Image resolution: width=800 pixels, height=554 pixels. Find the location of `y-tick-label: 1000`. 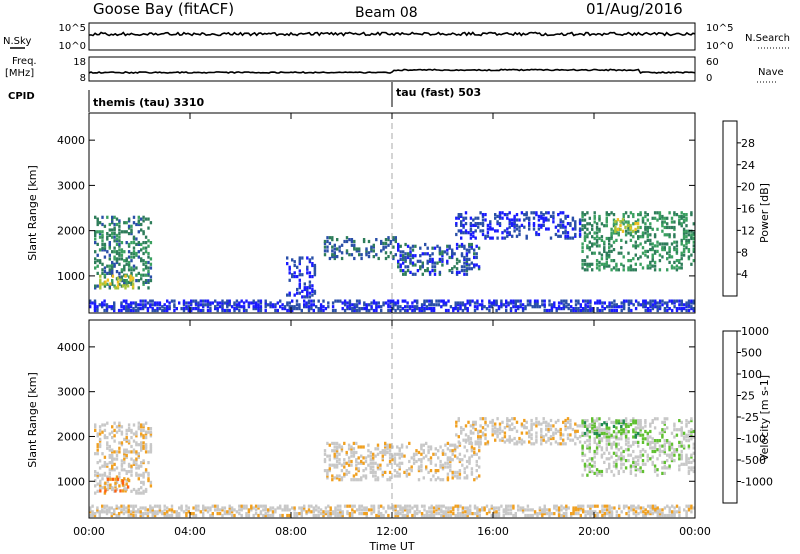

y-tick-label: 1000 is located at coordinates (71, 276).